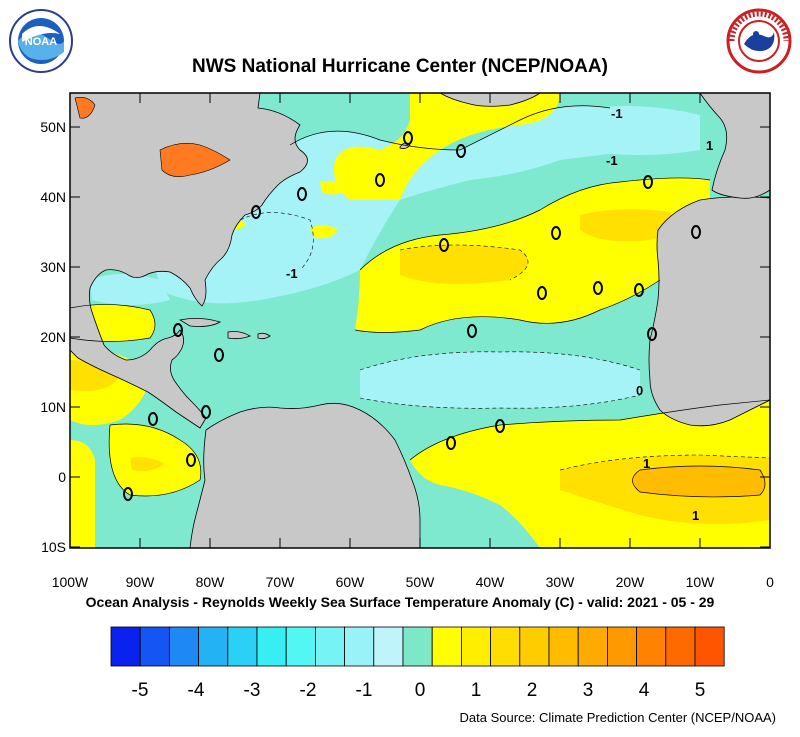  Describe the element at coordinates (53, 407) in the screenshot. I see `lat-label: 10N` at that location.